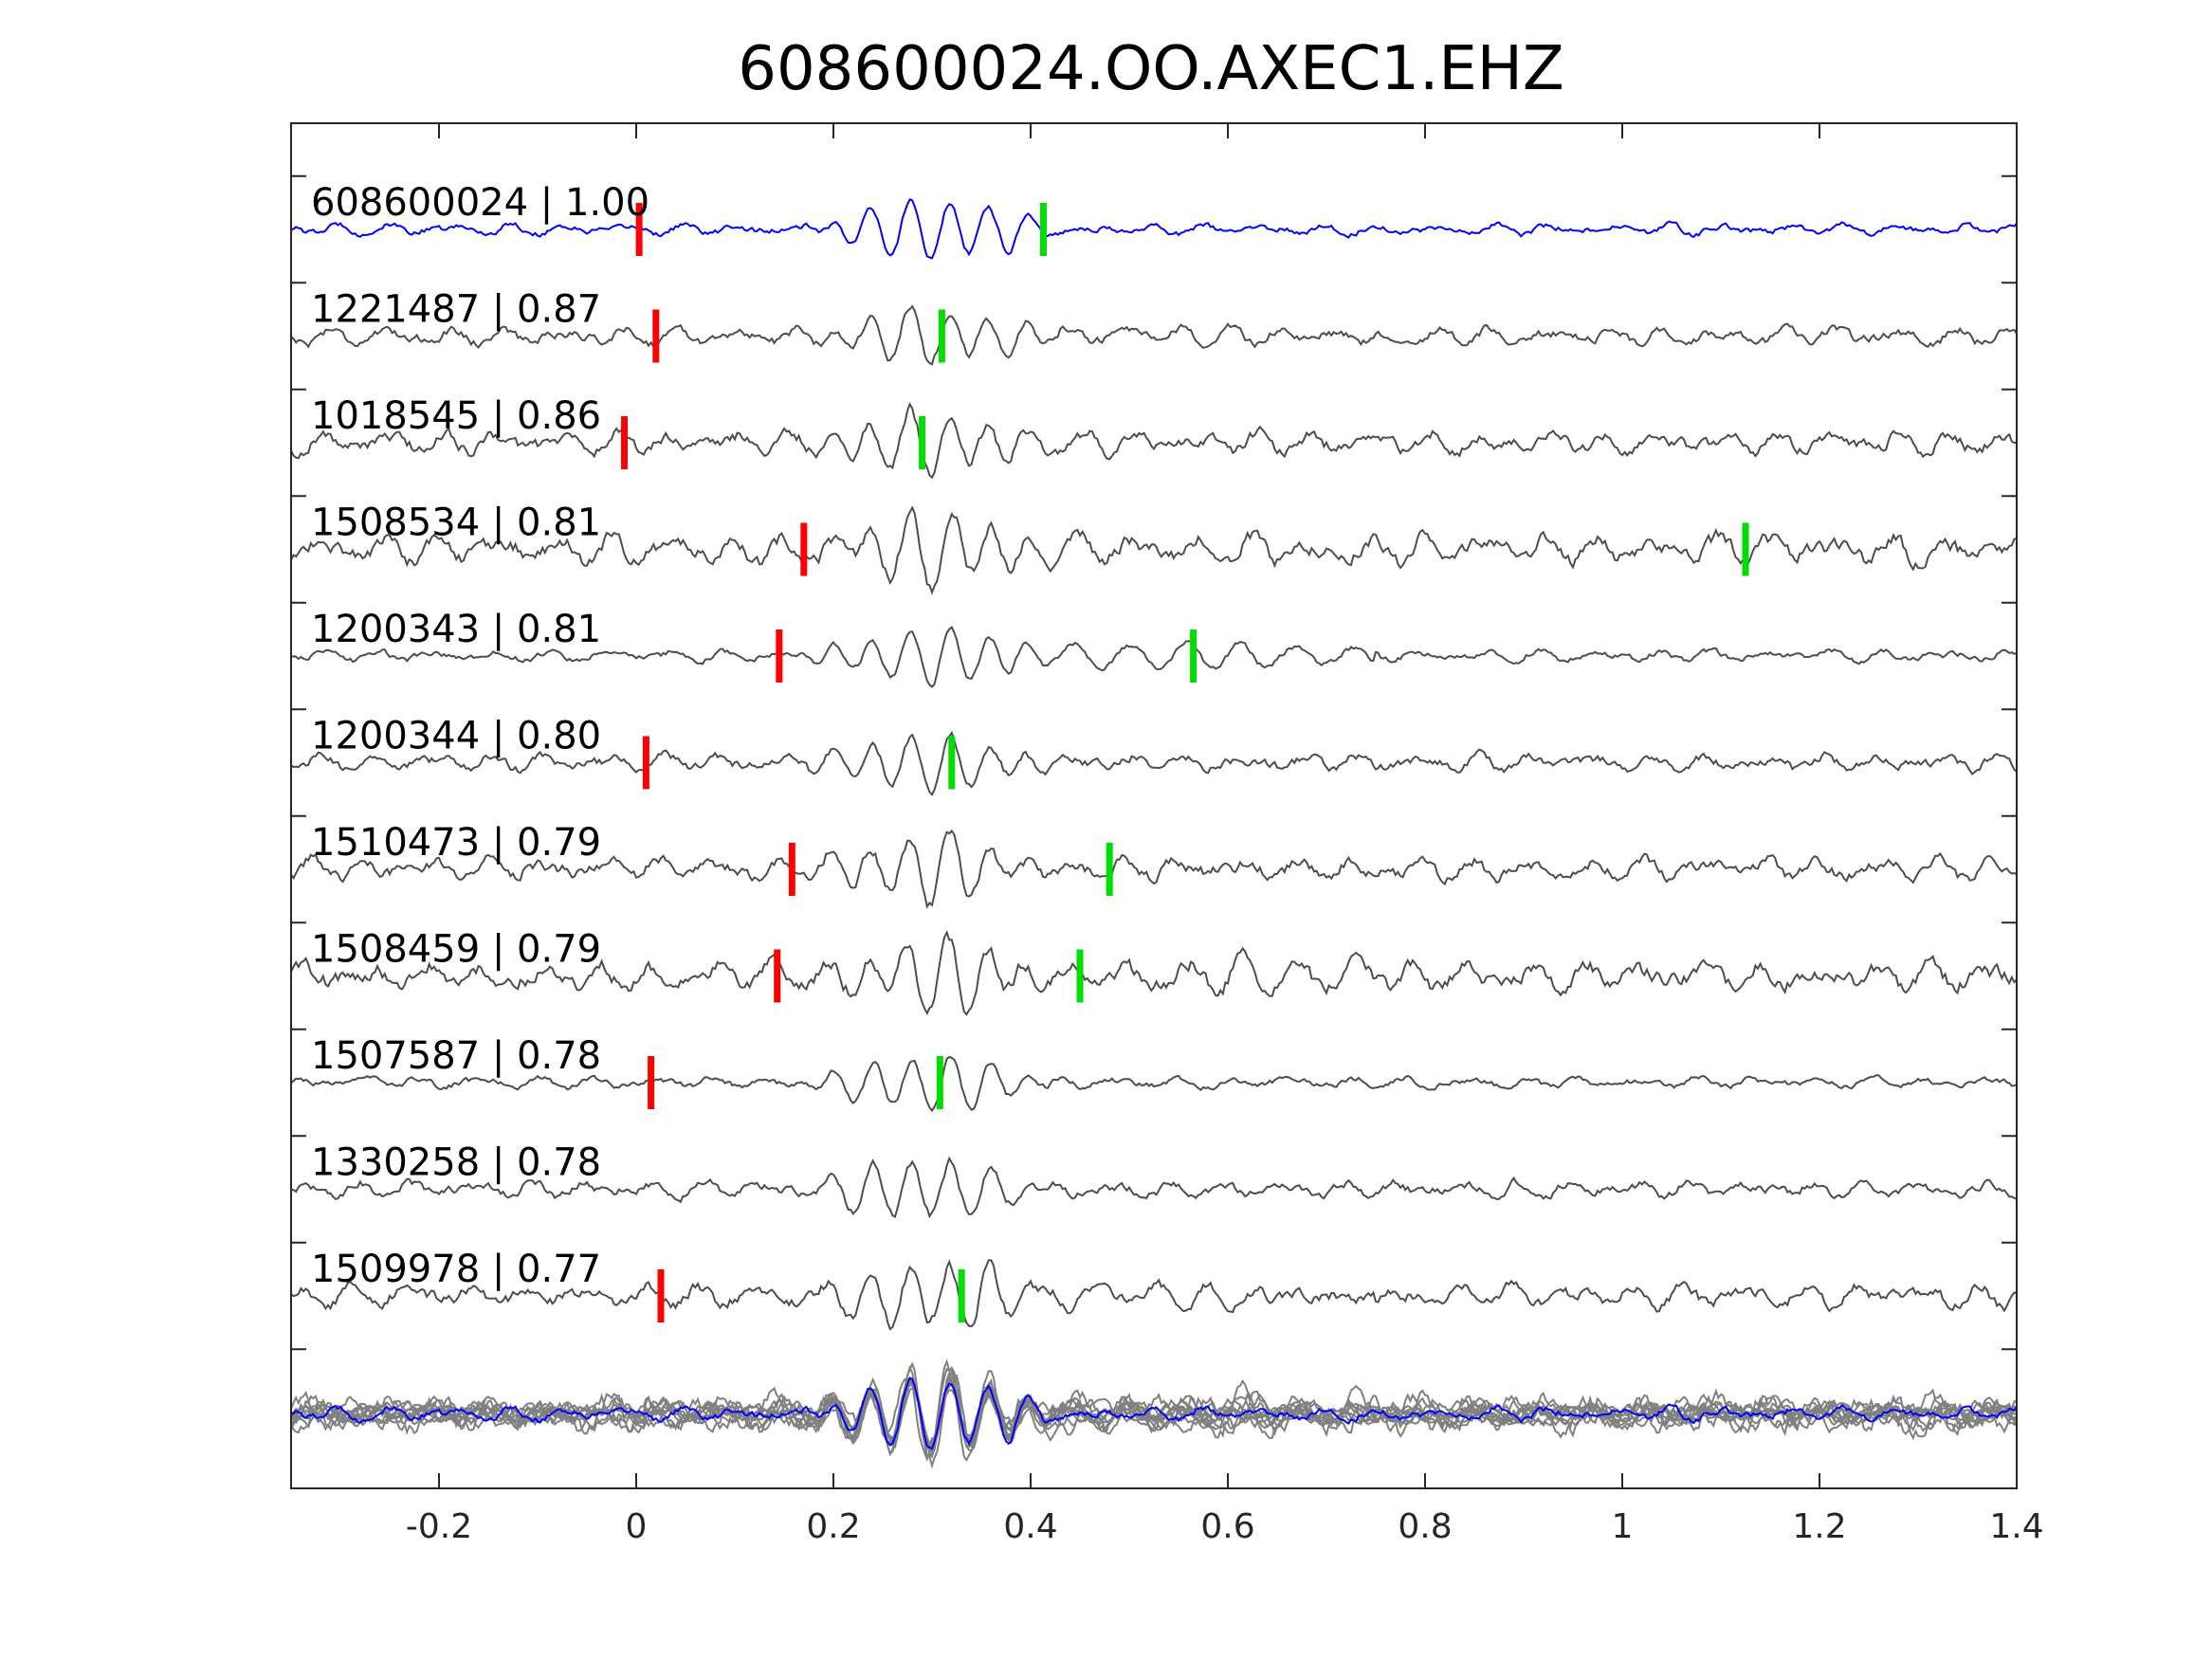 Image resolution: width=2212 pixels, height=1659 pixels. Describe the element at coordinates (439, 1526) in the screenshot. I see `x-tick-label: -0.2` at that location.